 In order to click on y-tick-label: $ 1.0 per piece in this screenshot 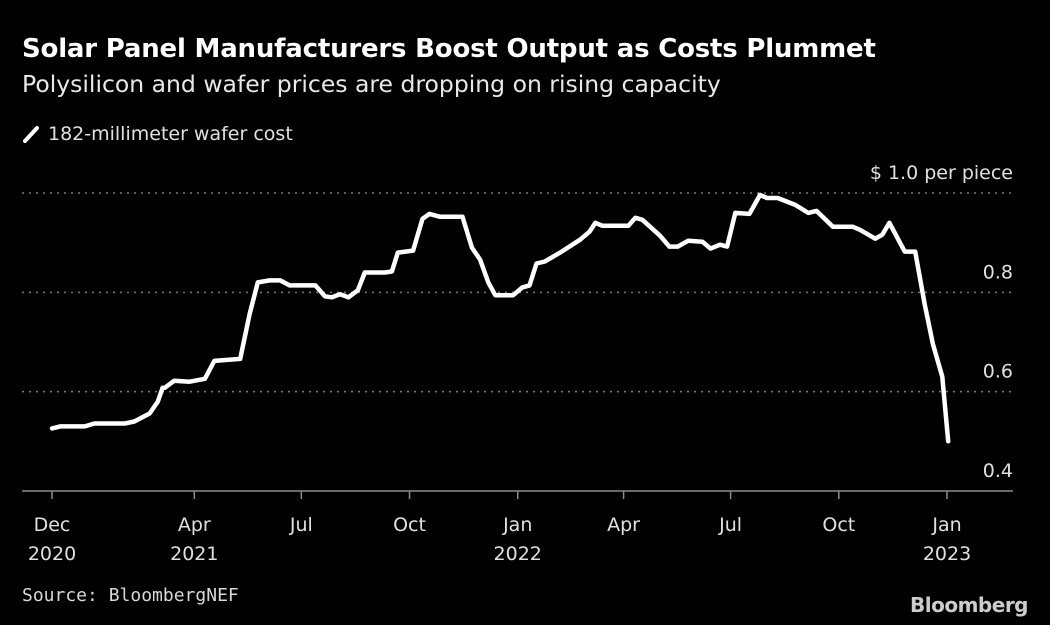, I will do `click(941, 173)`.